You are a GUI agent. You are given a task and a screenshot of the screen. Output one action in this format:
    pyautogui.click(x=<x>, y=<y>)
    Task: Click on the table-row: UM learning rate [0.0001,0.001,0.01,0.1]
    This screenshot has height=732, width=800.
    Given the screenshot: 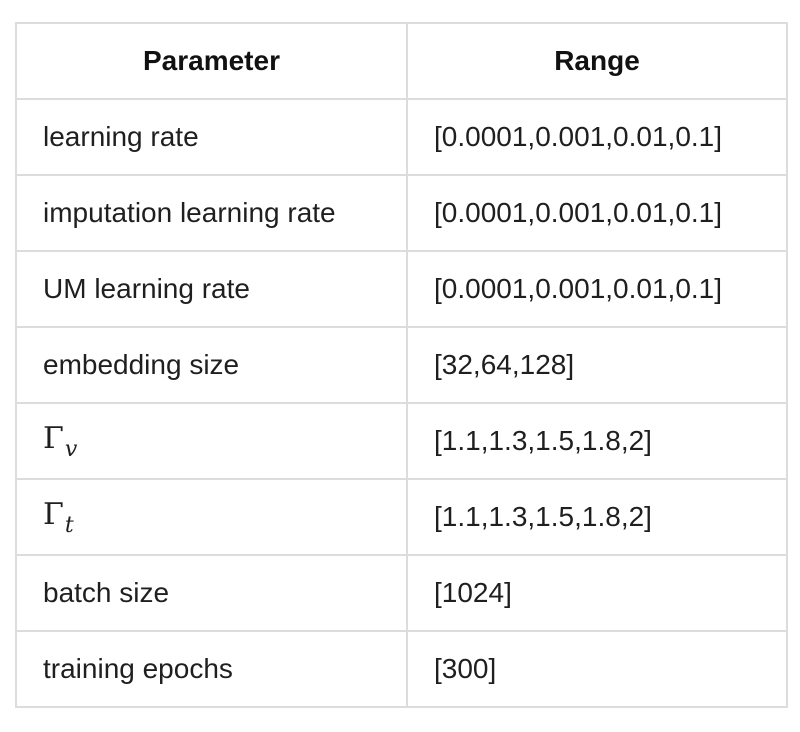 What is the action you would take?
    pyautogui.click(x=401, y=289)
    